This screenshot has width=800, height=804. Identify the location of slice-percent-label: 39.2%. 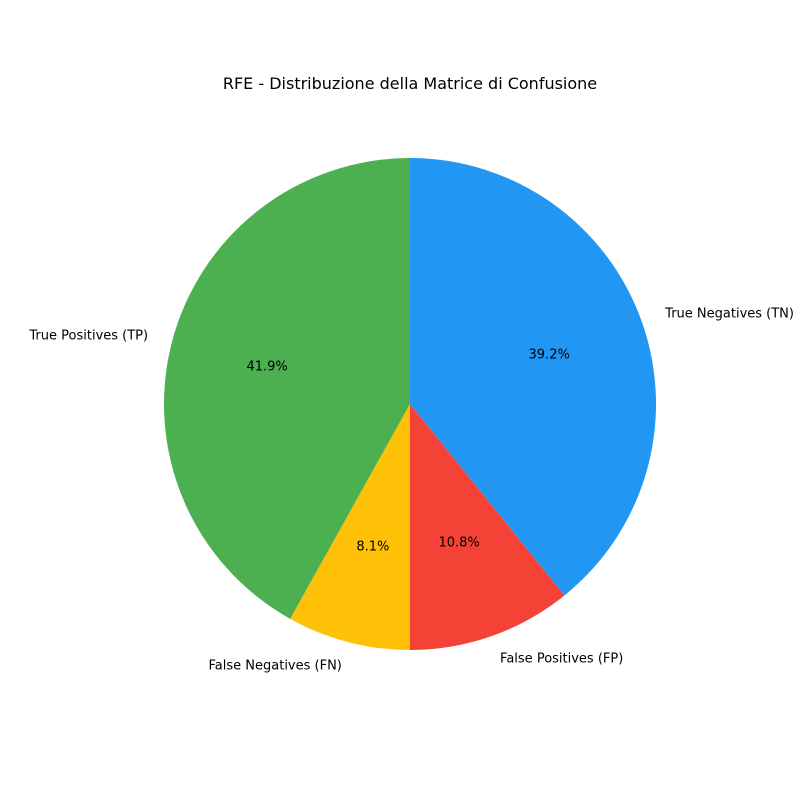
(549, 354).